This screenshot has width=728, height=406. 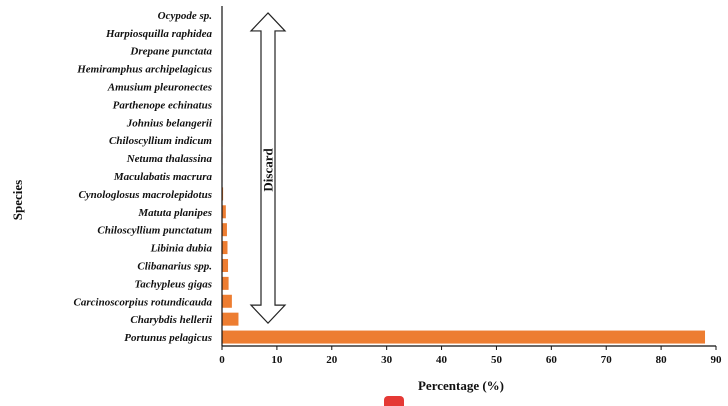 What do you see at coordinates (497, 360) in the screenshot?
I see `x-tick-label: 50` at bounding box center [497, 360].